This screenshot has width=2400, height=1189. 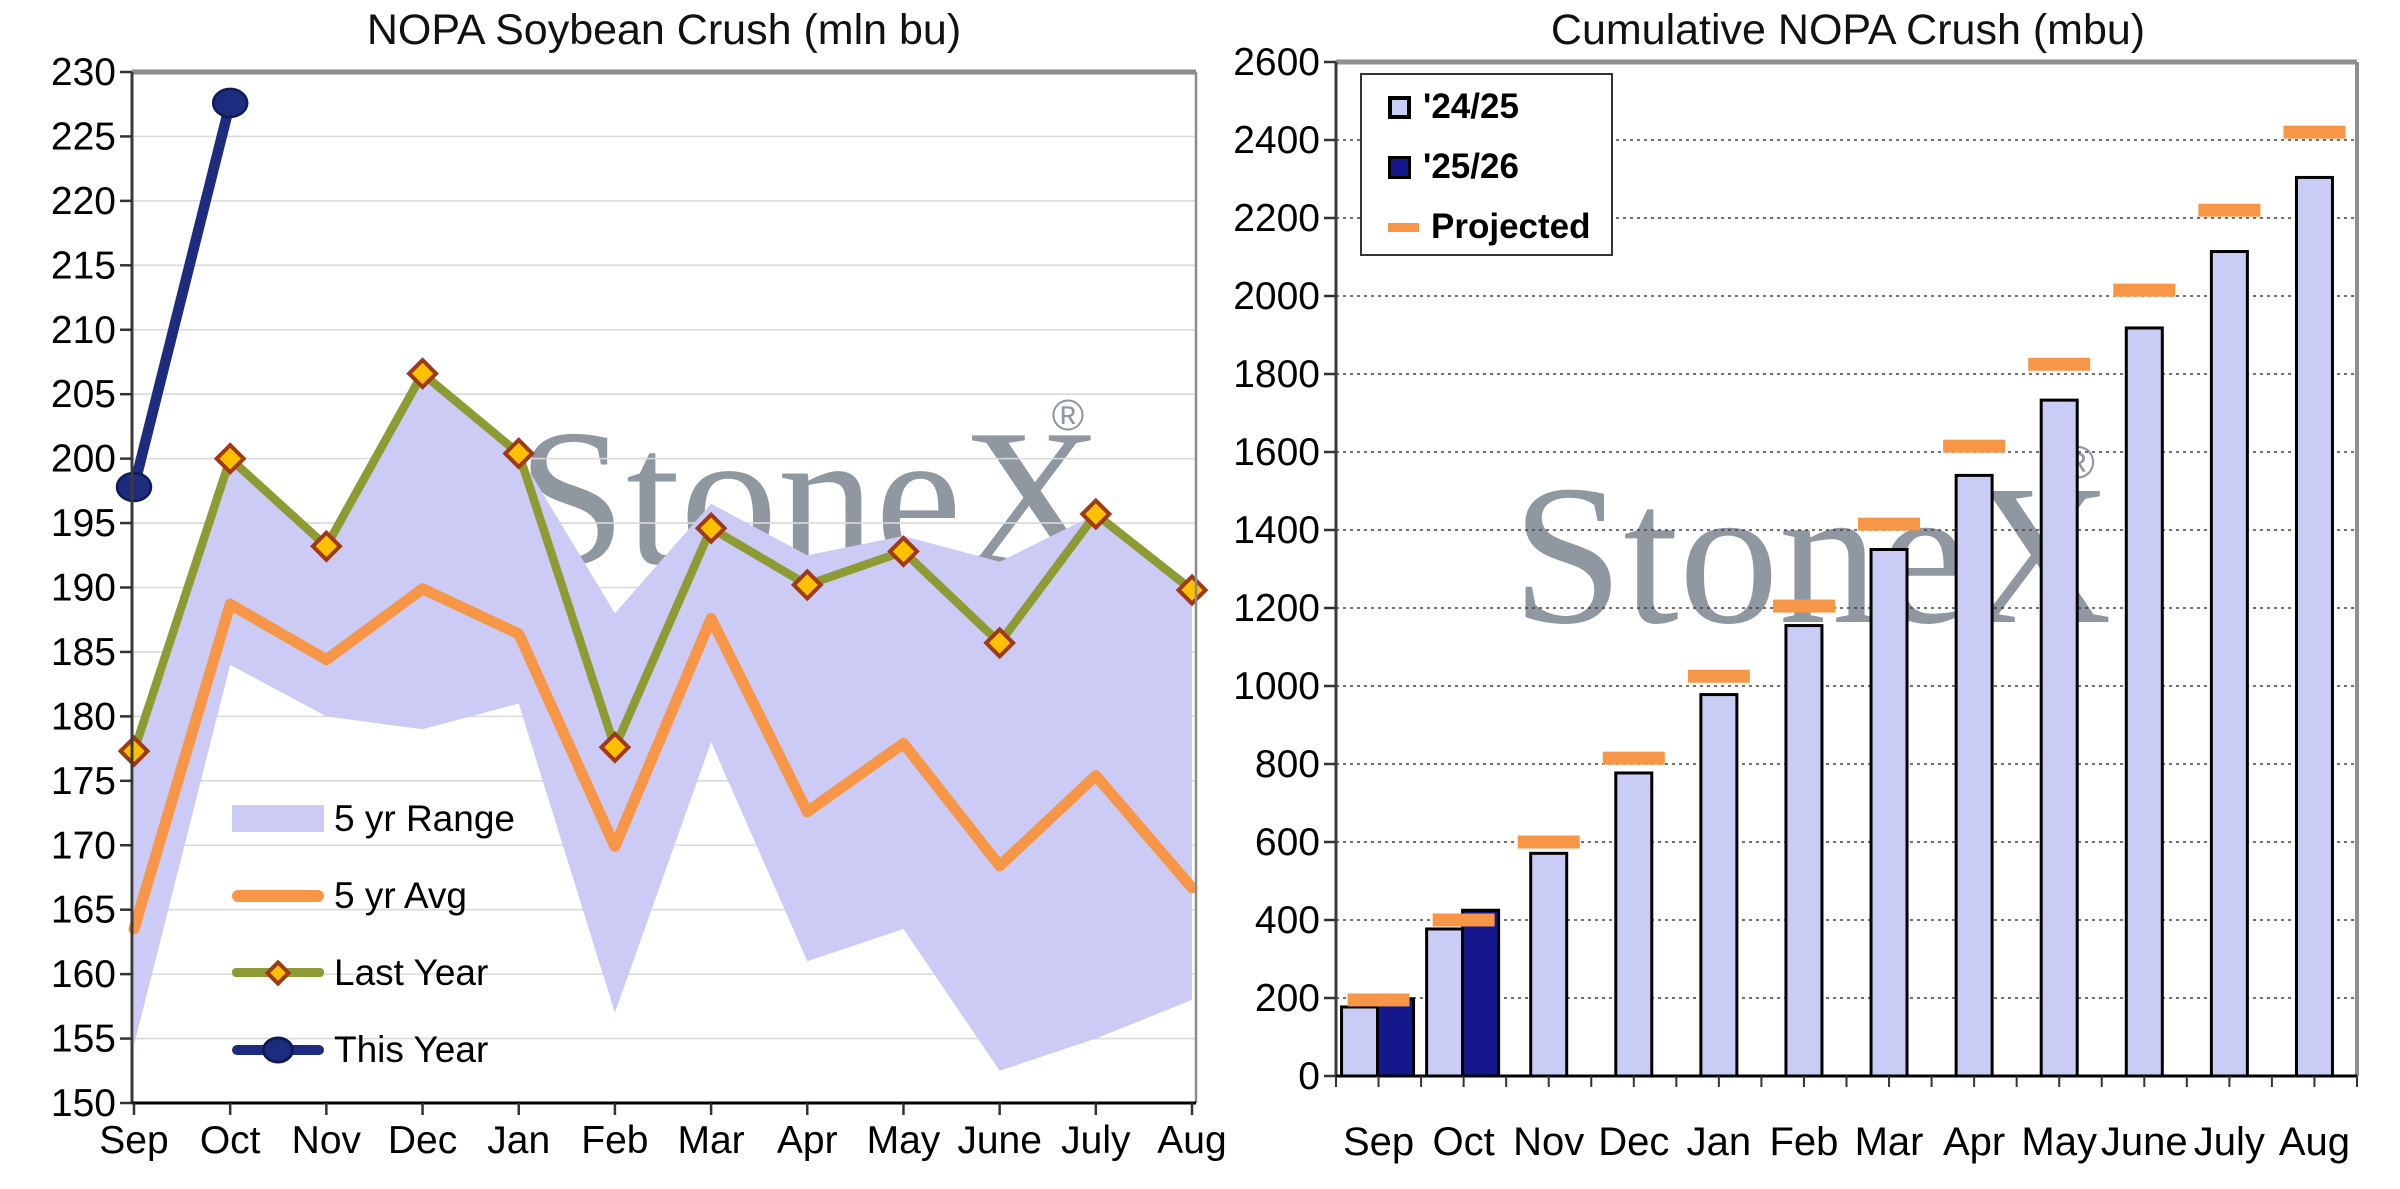 What do you see at coordinates (1276, 62) in the screenshot?
I see `y-tick-label: 2600` at bounding box center [1276, 62].